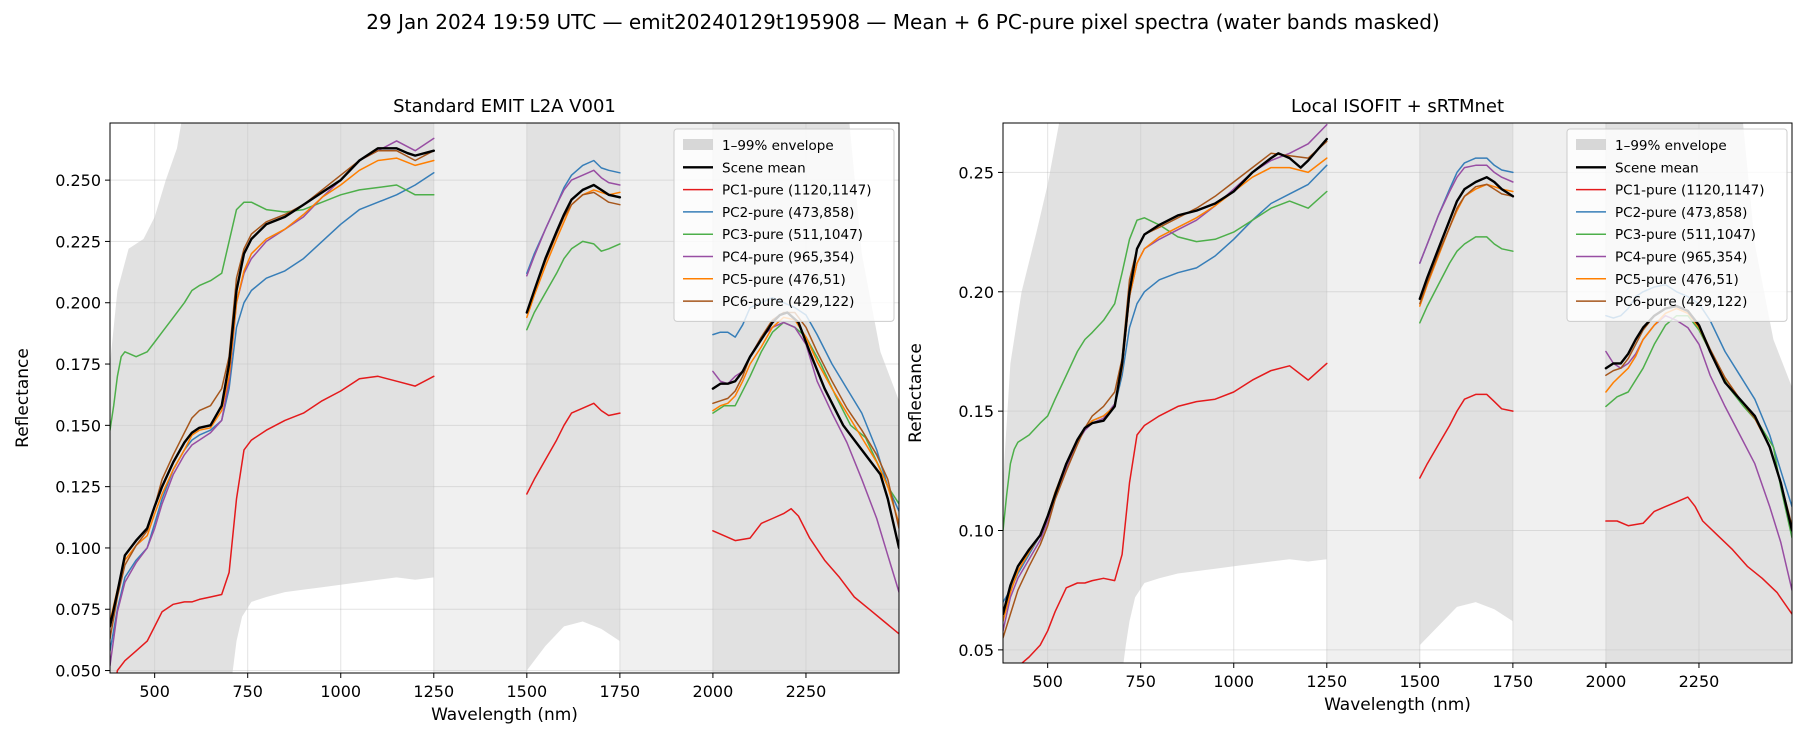 The width and height of the screenshot is (1806, 749). Describe the element at coordinates (78, 487) in the screenshot. I see `y-tick-label: 0.125` at that location.